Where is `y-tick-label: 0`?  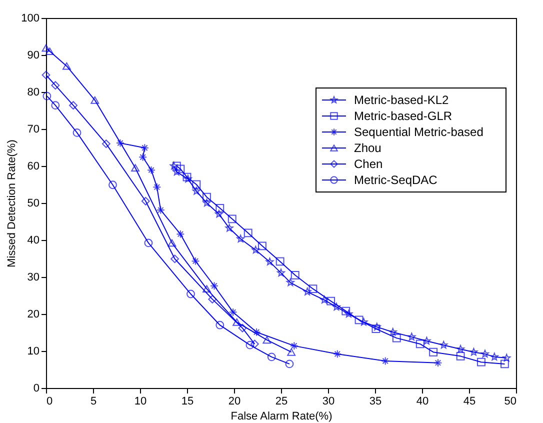
y-tick-label: 0 is located at coordinates (36, 388).